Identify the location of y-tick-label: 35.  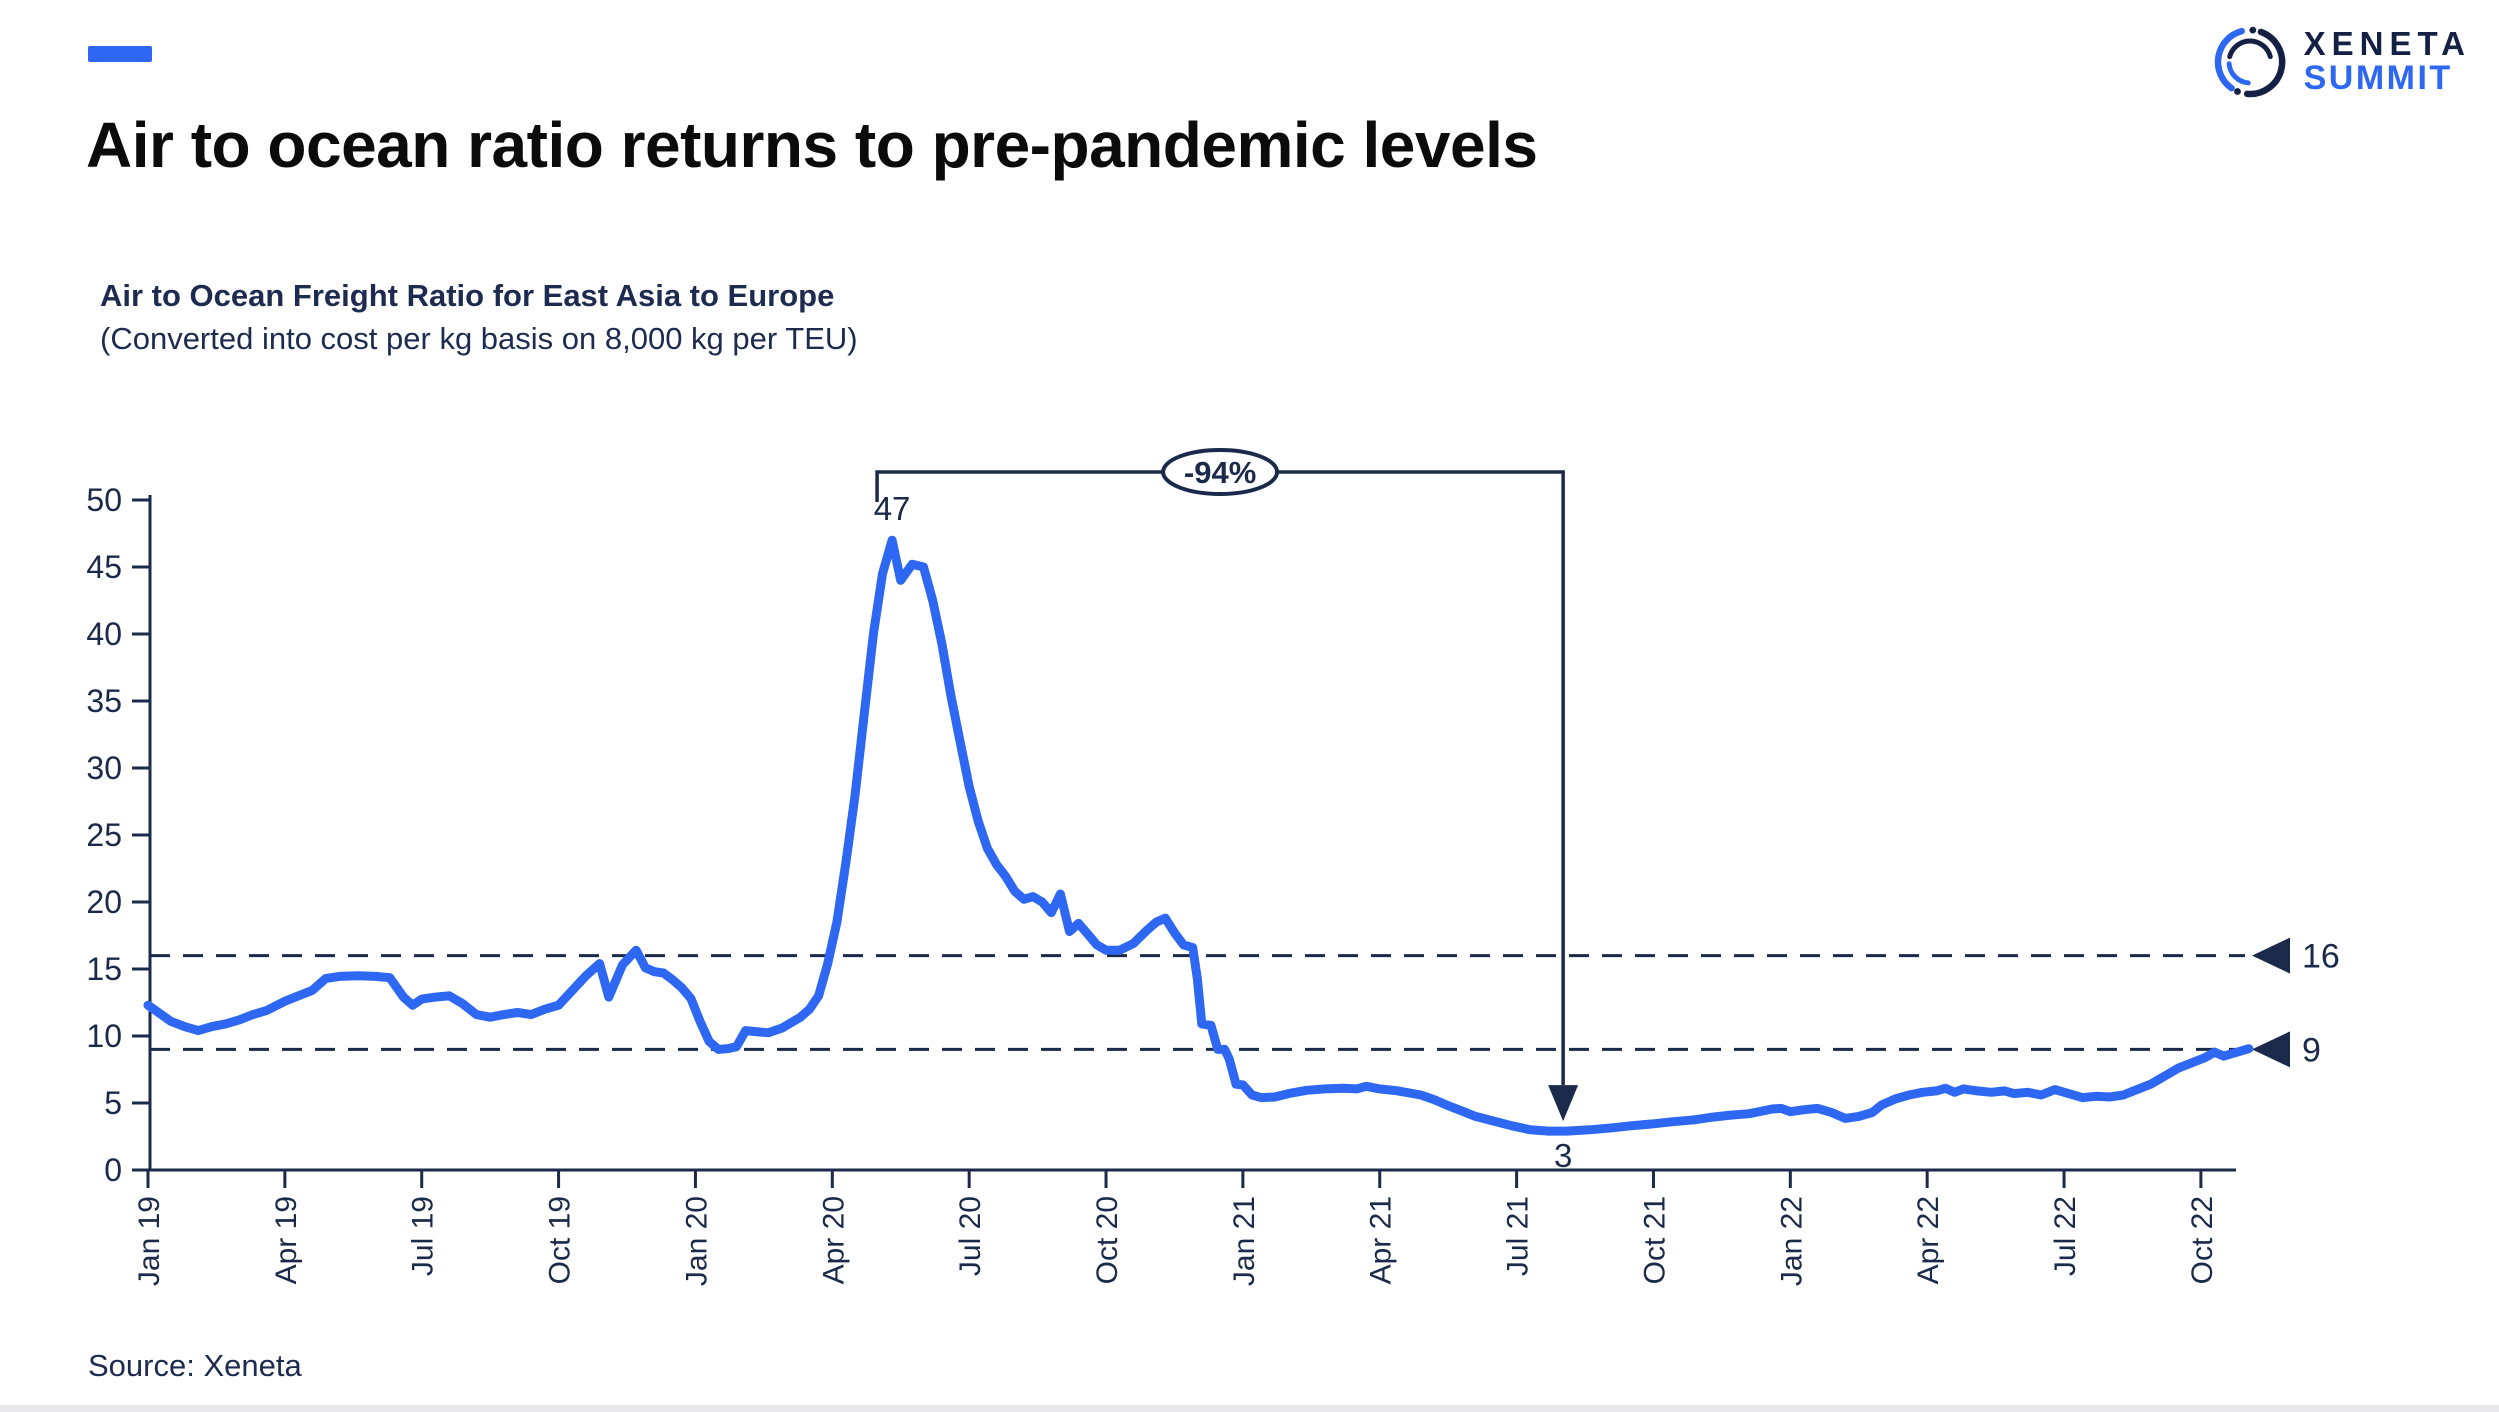
(104, 701).